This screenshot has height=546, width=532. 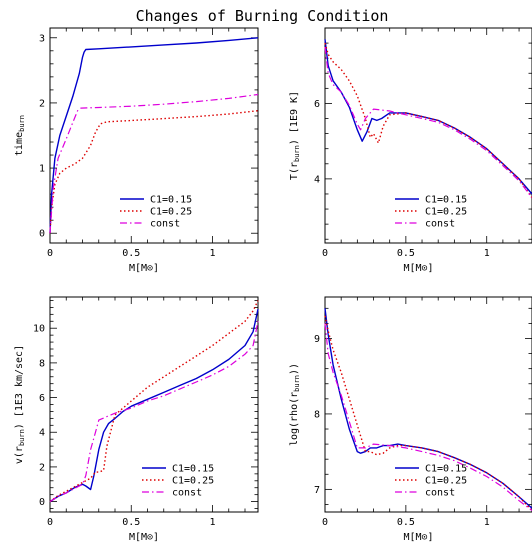 What do you see at coordinates (295, 404) in the screenshot?
I see `y-axis-label: log(rho(rburn))` at bounding box center [295, 404].